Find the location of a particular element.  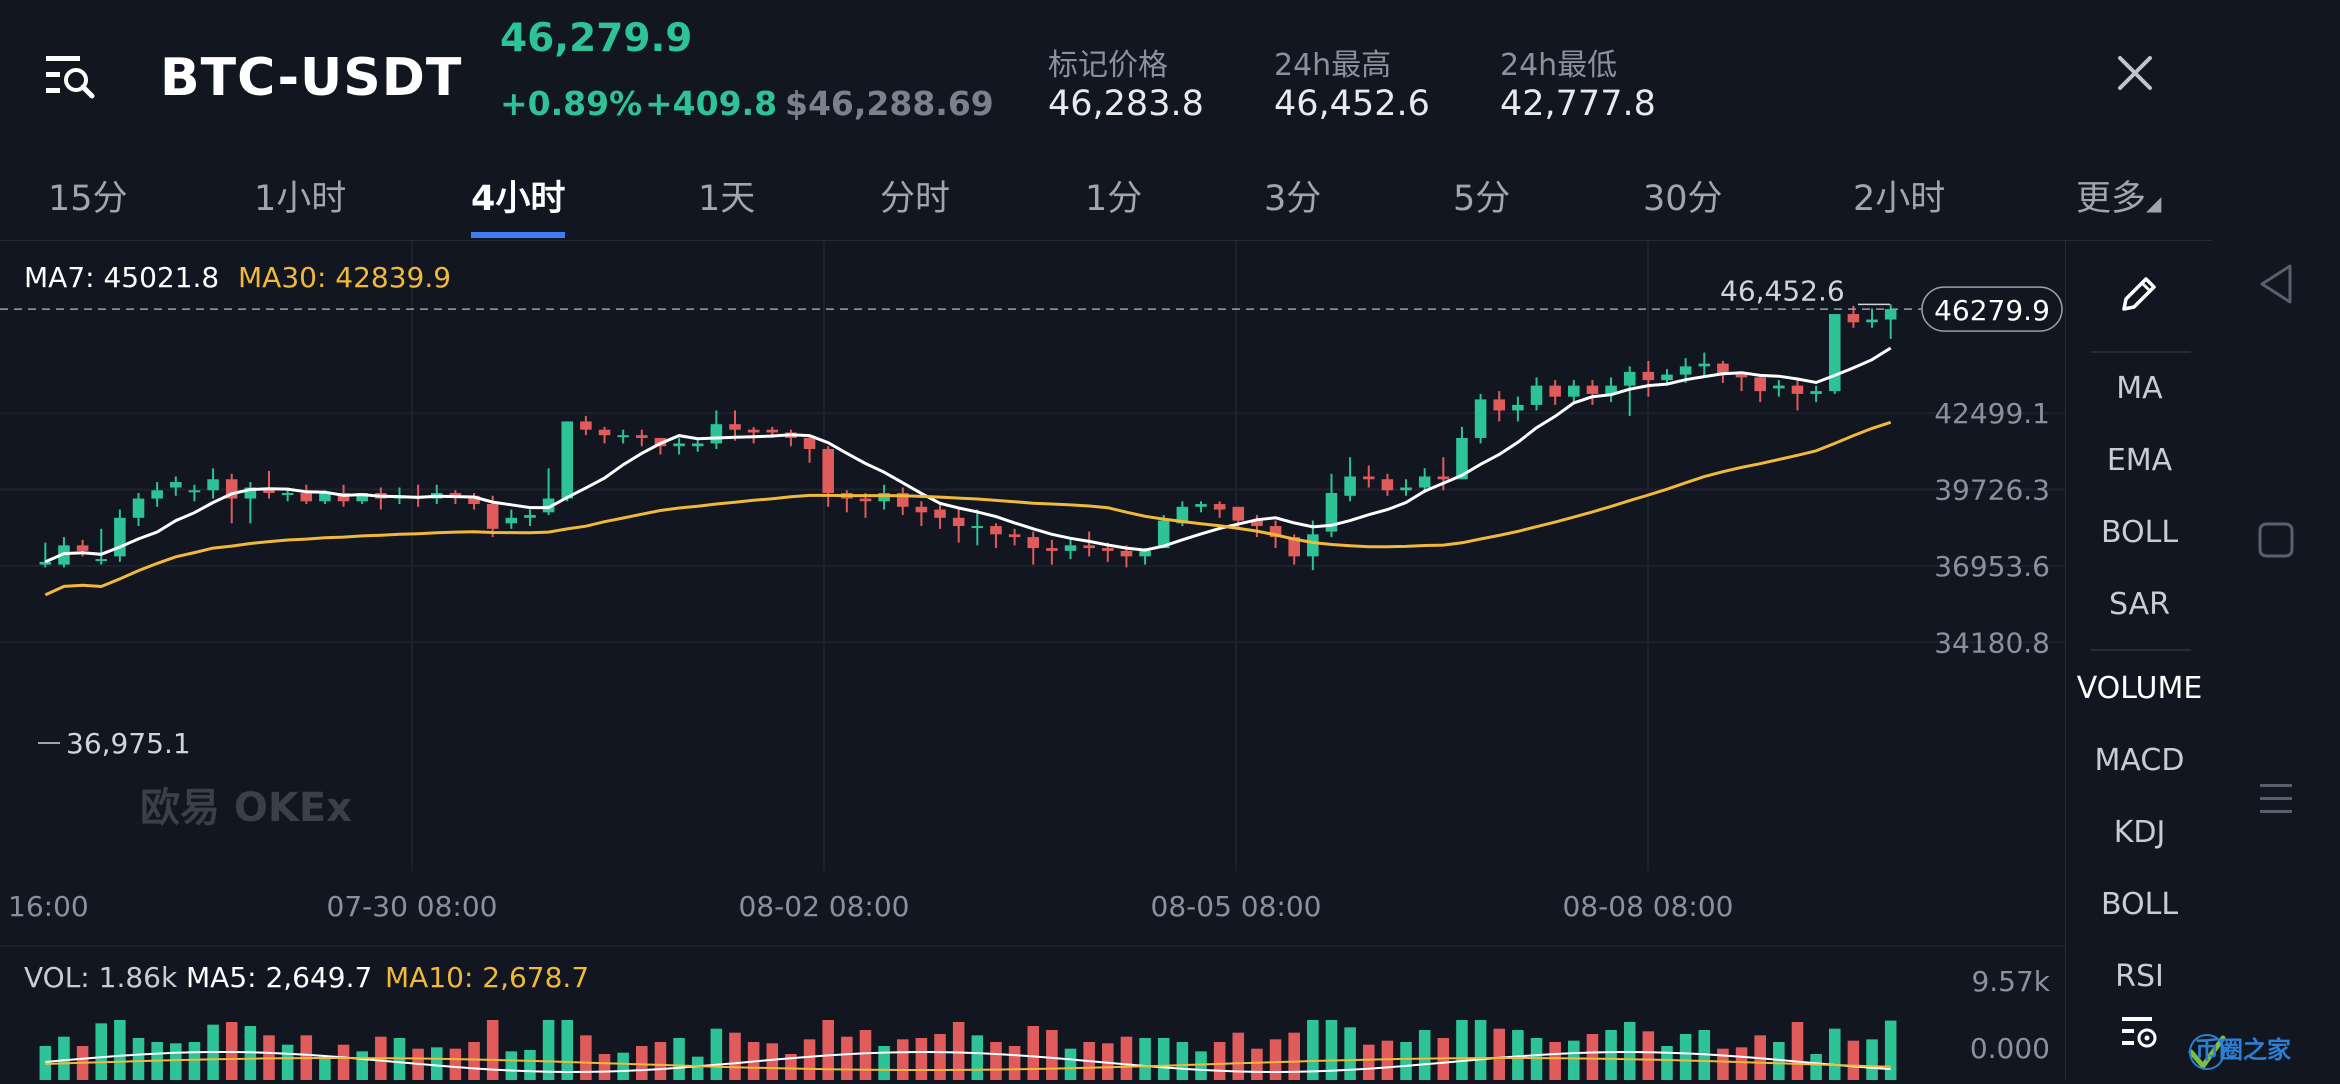

indicator-boll: BOLL is located at coordinates (2139, 532).